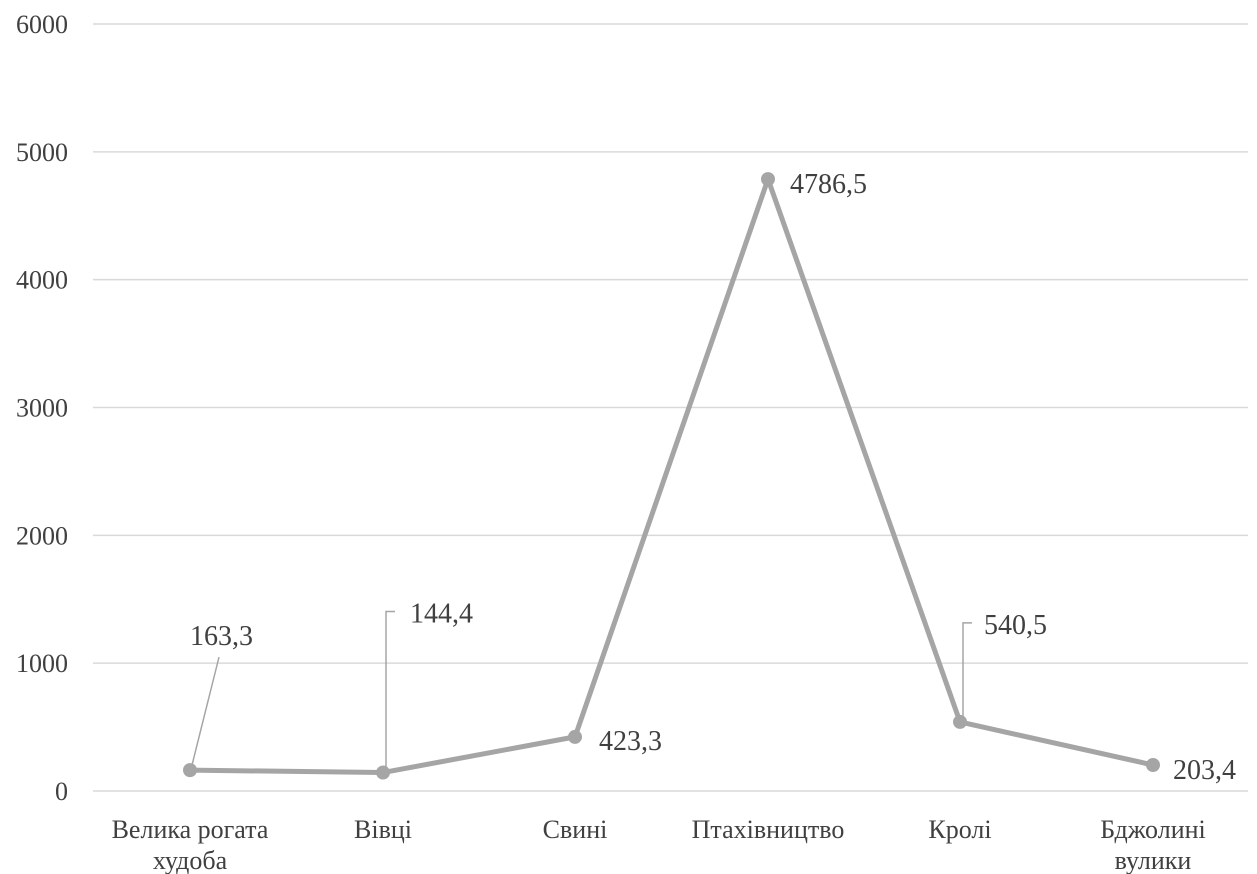 The width and height of the screenshot is (1257, 874). I want to click on x-category-label: Свині, so click(575, 829).